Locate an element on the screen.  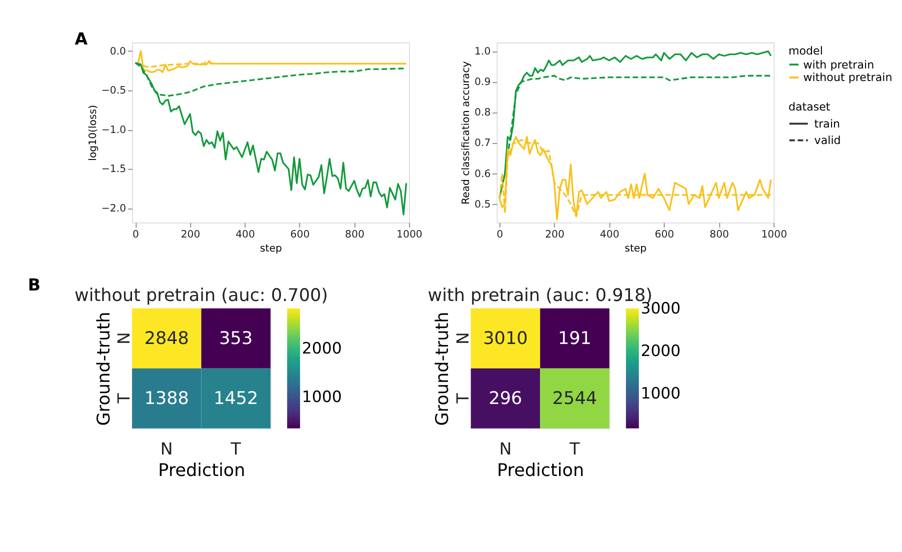
y-tick-label: −1.5 is located at coordinates (113, 170).